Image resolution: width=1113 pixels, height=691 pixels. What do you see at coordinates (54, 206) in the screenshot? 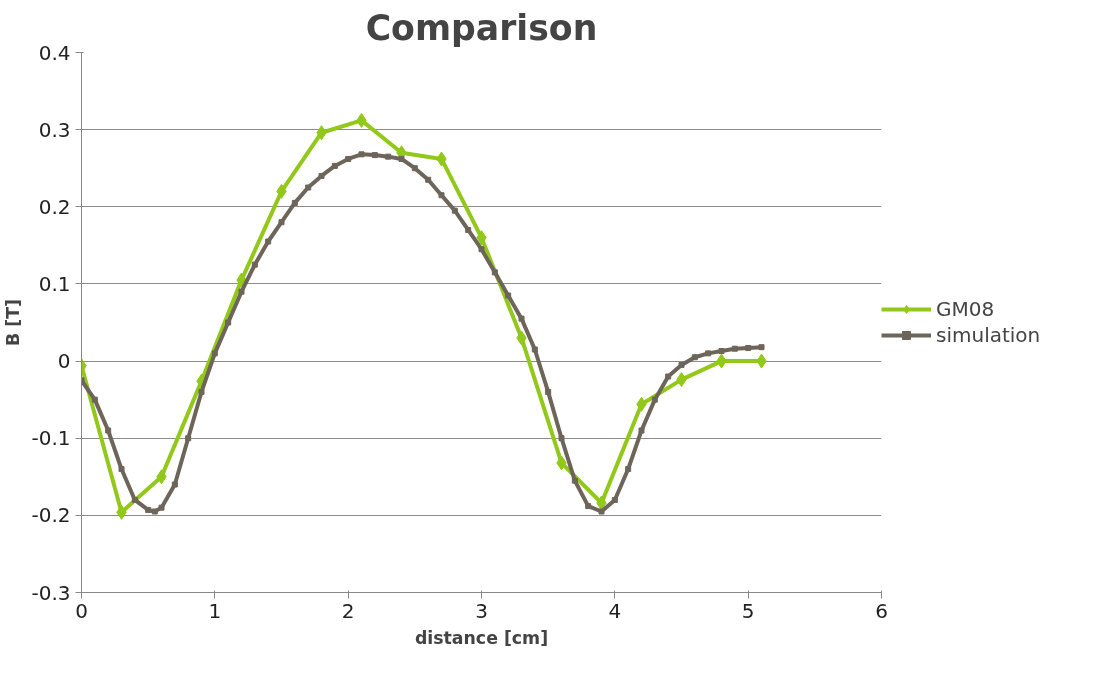
I see `y-tick-label: 0.2` at bounding box center [54, 206].